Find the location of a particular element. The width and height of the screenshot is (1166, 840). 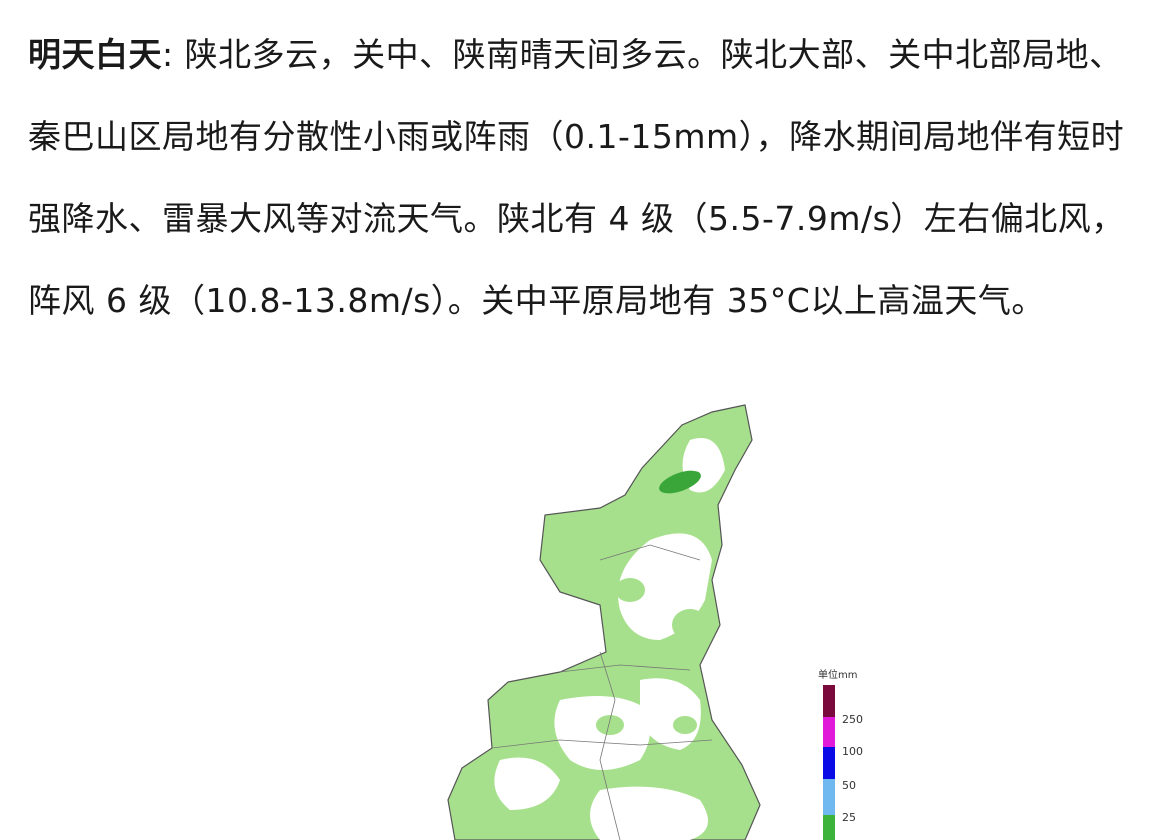

rain-patches is located at coordinates (652, 656).